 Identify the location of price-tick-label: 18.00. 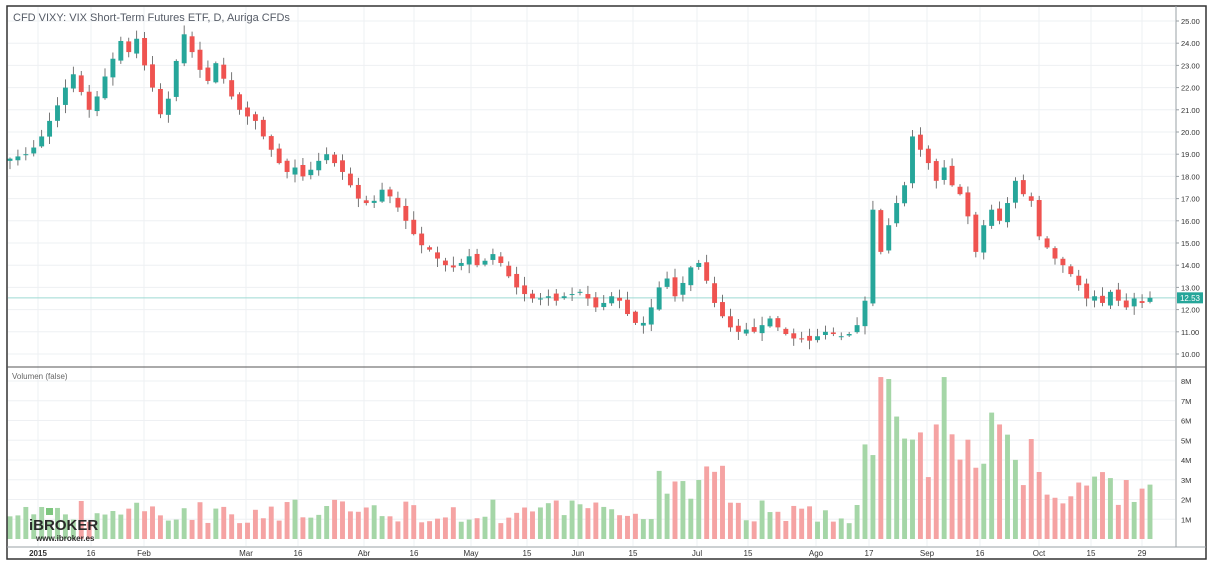
(1190, 176).